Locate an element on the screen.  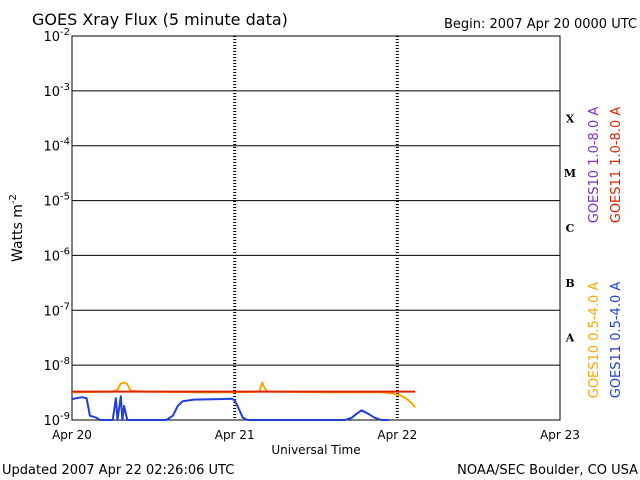
legend-entry: GOES10 1.0-8.0 A is located at coordinates (594, 165).